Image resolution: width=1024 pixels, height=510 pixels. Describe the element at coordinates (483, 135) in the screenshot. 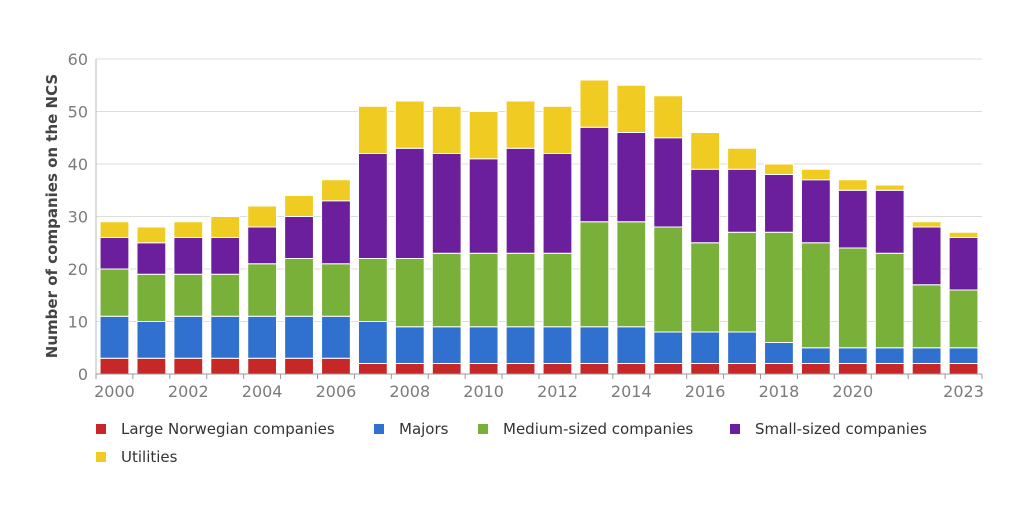

I see `bar-utilities-2010` at that location.